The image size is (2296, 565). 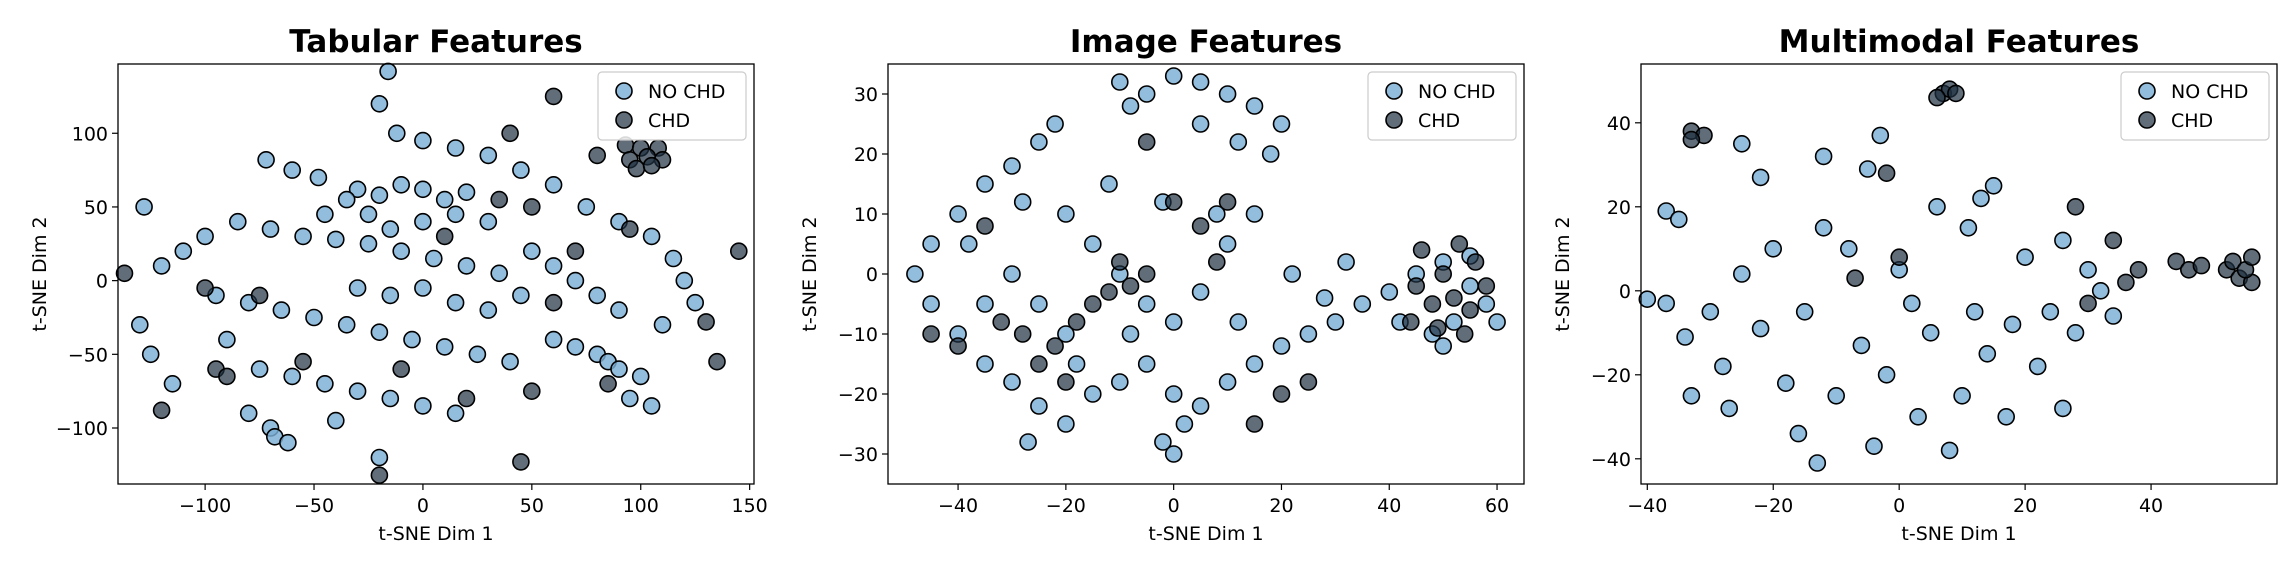 I want to click on y-tick-label: 0, so click(x=102, y=282).